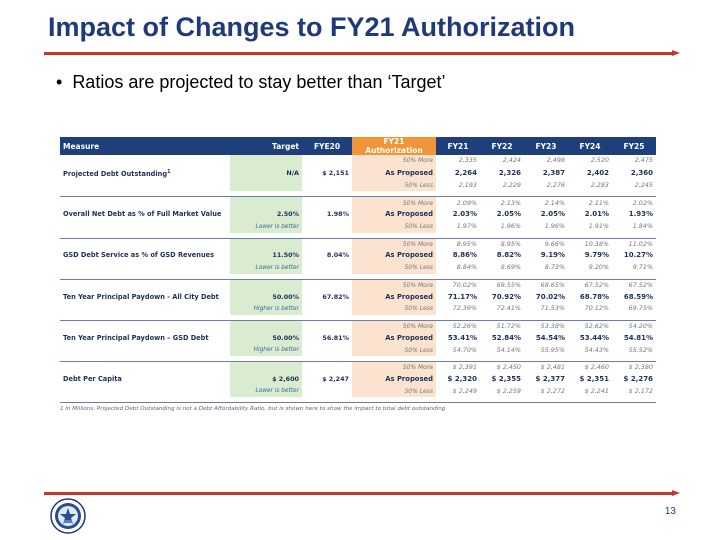 Image resolution: width=720 pixels, height=540 pixels. I want to click on target-cell: 50.00%, so click(266, 297).